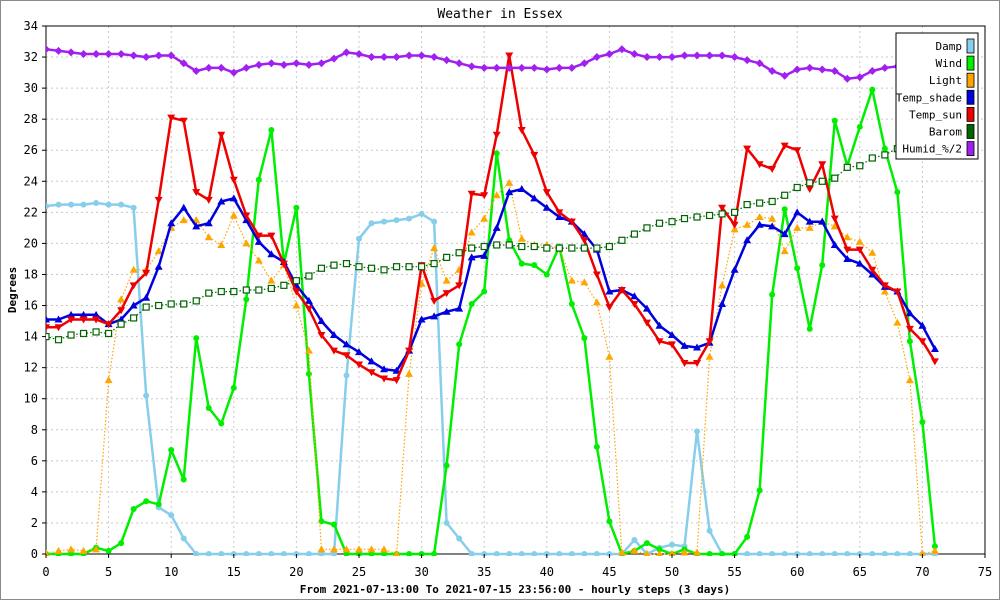  Describe the element at coordinates (672, 572) in the screenshot. I see `x-tick-label: 50` at that location.